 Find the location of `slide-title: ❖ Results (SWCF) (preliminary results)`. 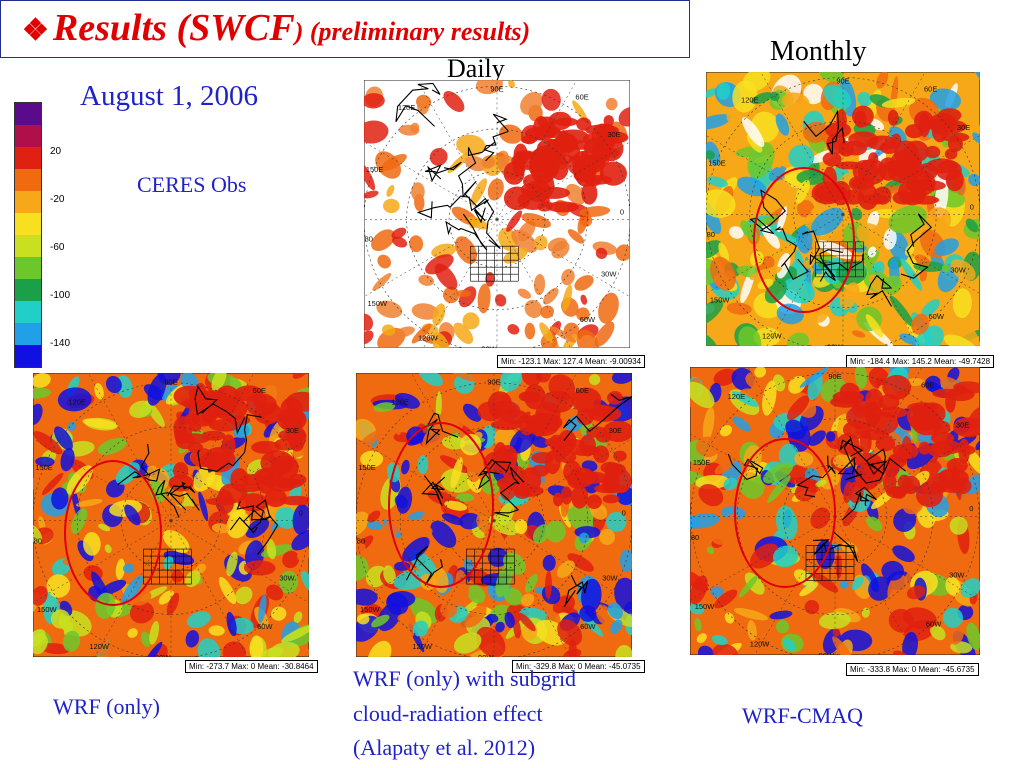

slide-title: ❖ Results (SWCF) (preliminary results) is located at coordinates (276, 28).